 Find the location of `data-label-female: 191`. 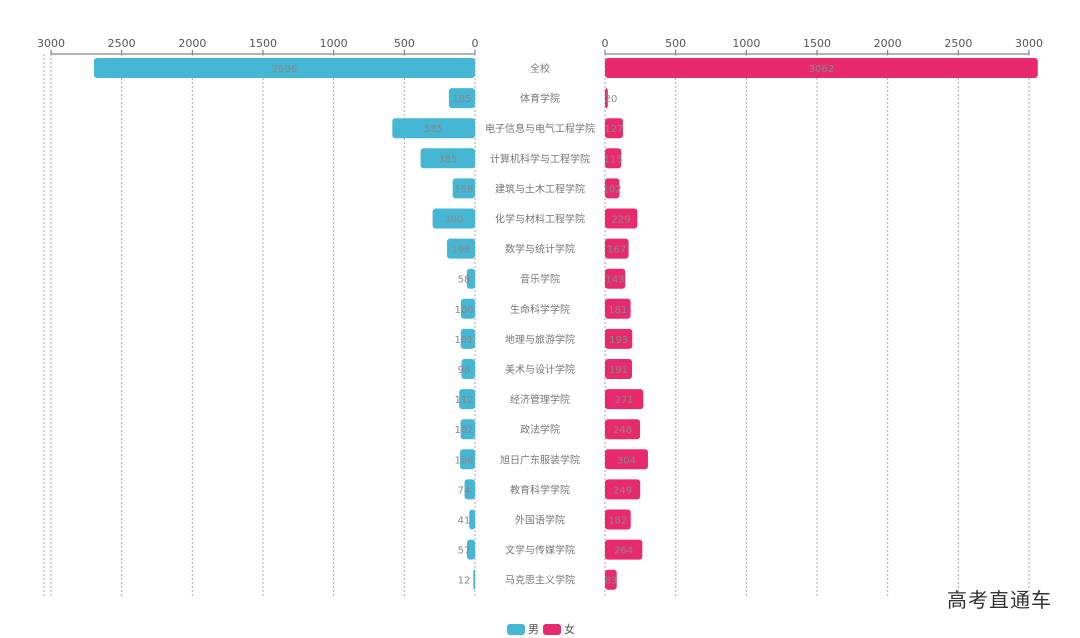

data-label-female: 191 is located at coordinates (618, 370).